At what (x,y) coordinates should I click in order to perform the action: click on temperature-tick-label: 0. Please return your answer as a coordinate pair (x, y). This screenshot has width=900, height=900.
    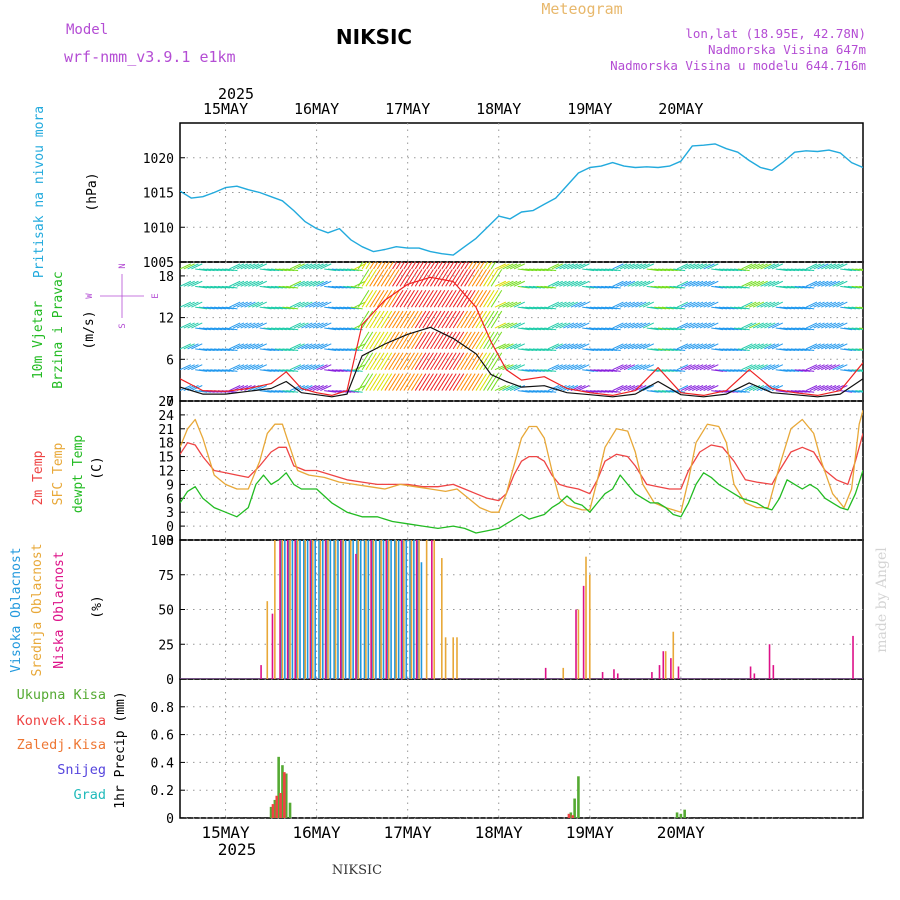
    Looking at the image, I should click on (170, 527).